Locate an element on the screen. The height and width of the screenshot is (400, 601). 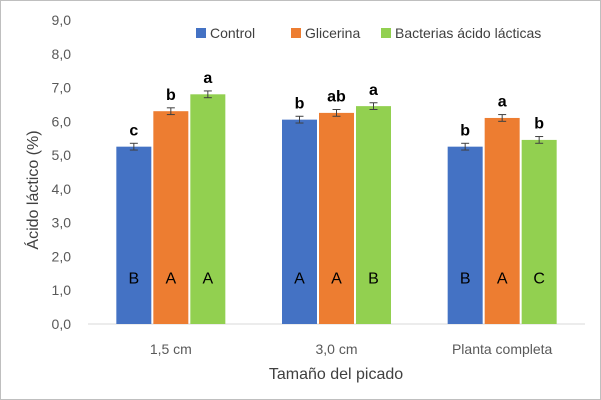
significance-letter-upper: C is located at coordinates (539, 278).